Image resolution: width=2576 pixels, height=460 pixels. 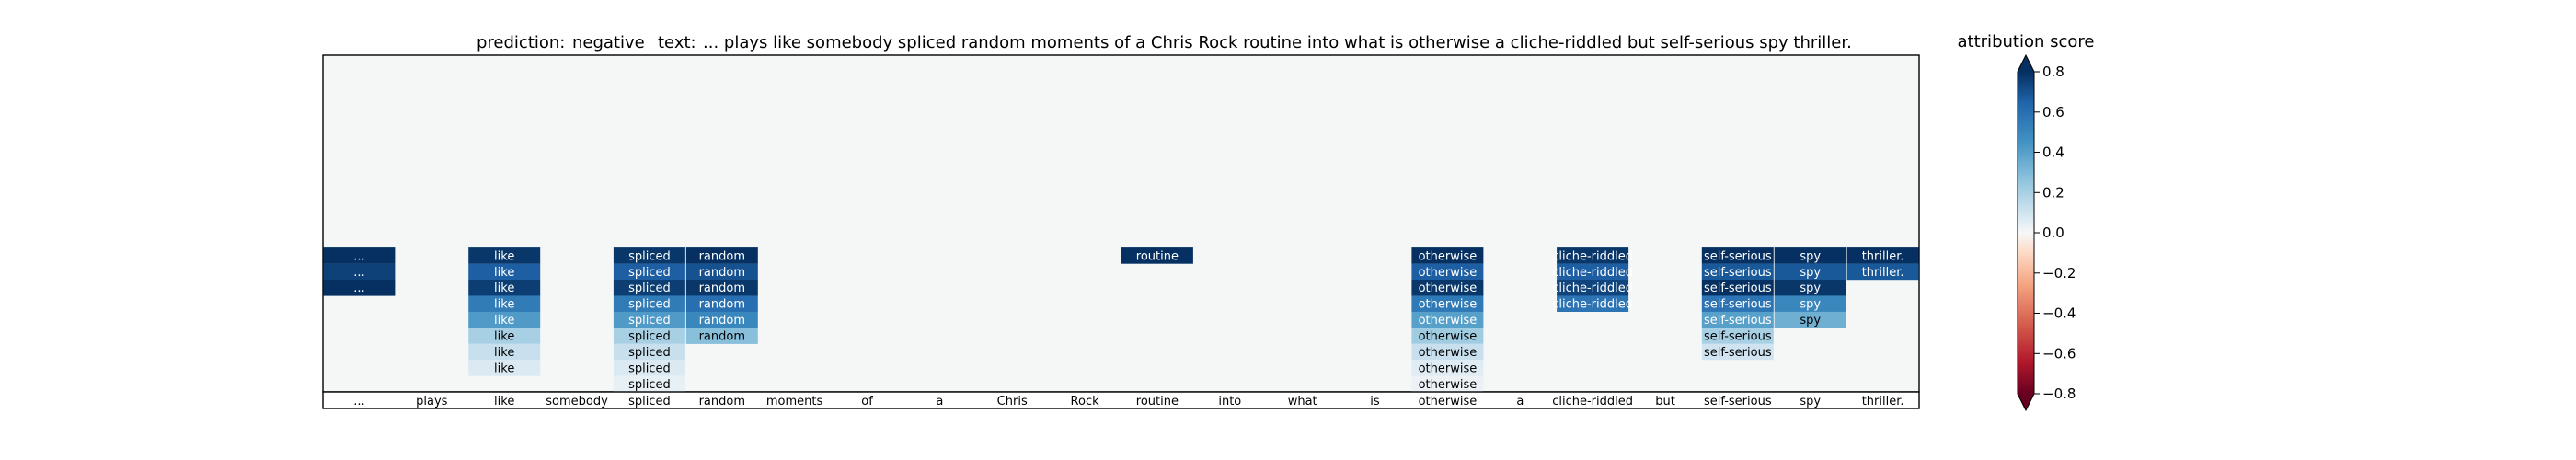 What do you see at coordinates (1883, 401) in the screenshot?
I see `token-label: thriller.` at bounding box center [1883, 401].